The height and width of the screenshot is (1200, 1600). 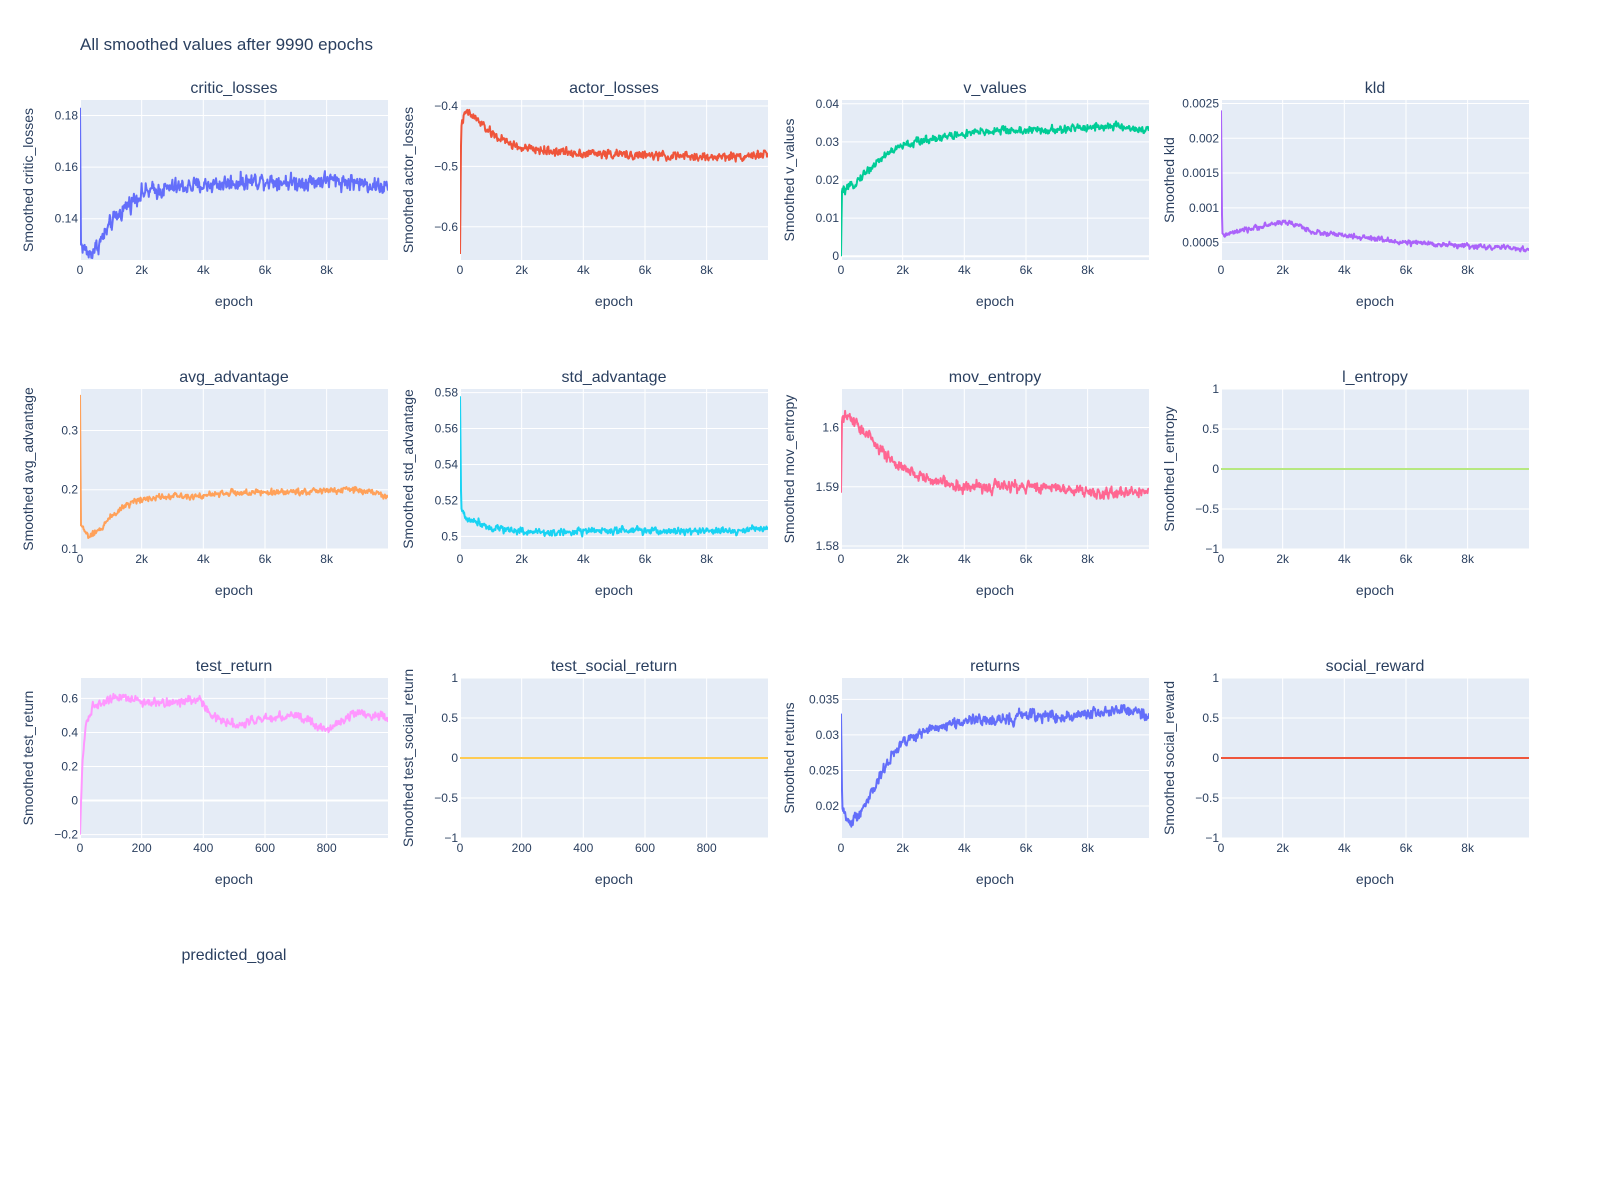 What do you see at coordinates (1204, 208) in the screenshot?
I see `y-tick-label: 0.001` at bounding box center [1204, 208].